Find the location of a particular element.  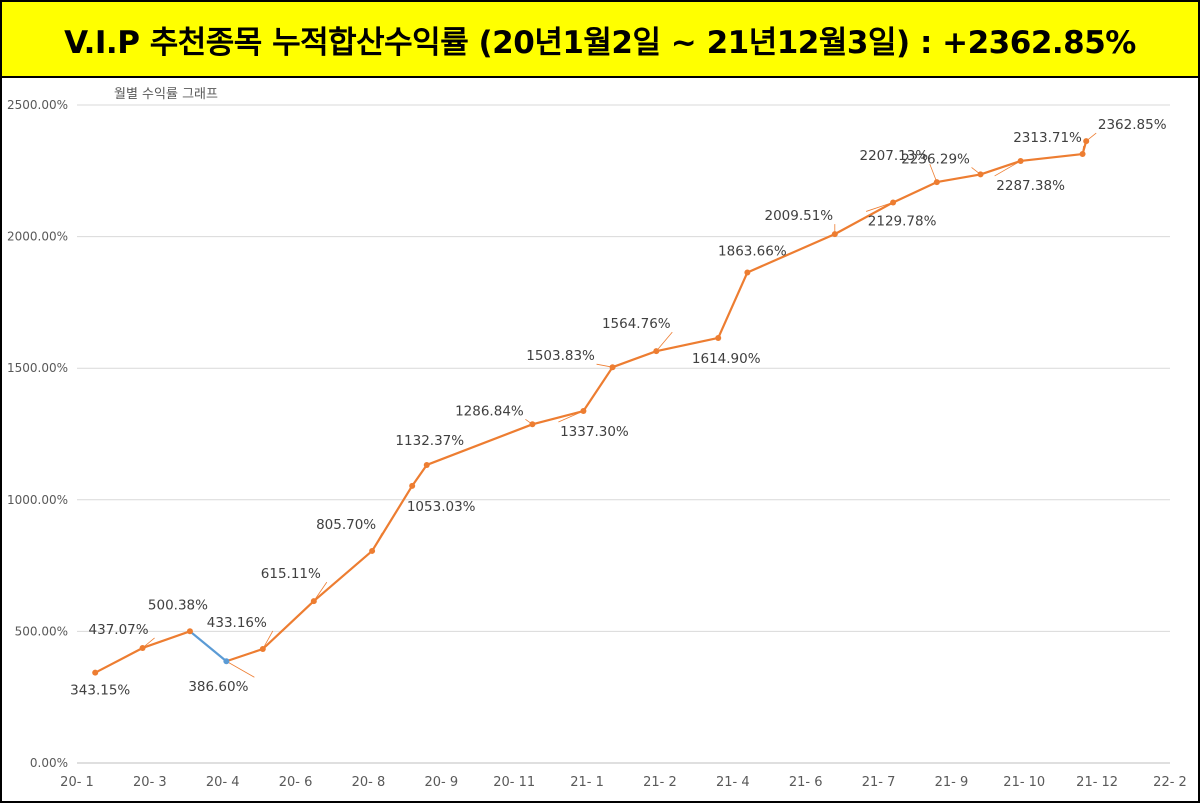

y-tick-label: 2000.00% is located at coordinates (37, 237).